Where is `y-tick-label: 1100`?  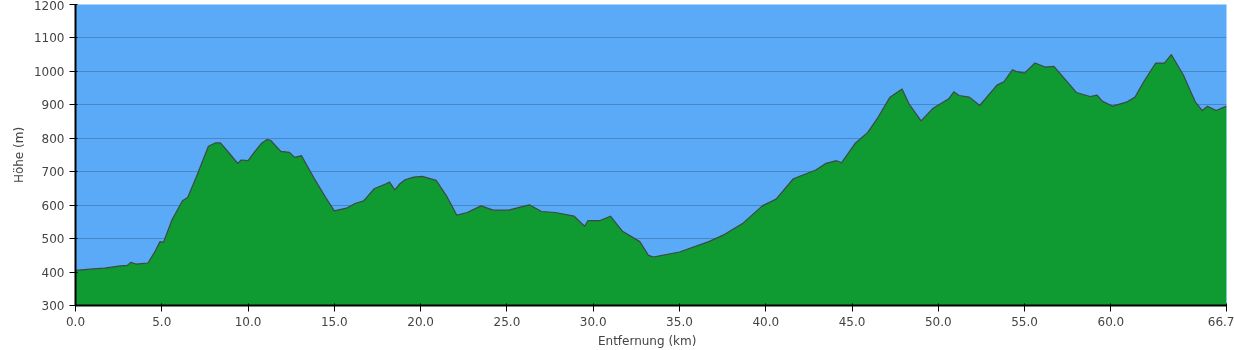
y-tick-label: 1100 is located at coordinates (49, 38).